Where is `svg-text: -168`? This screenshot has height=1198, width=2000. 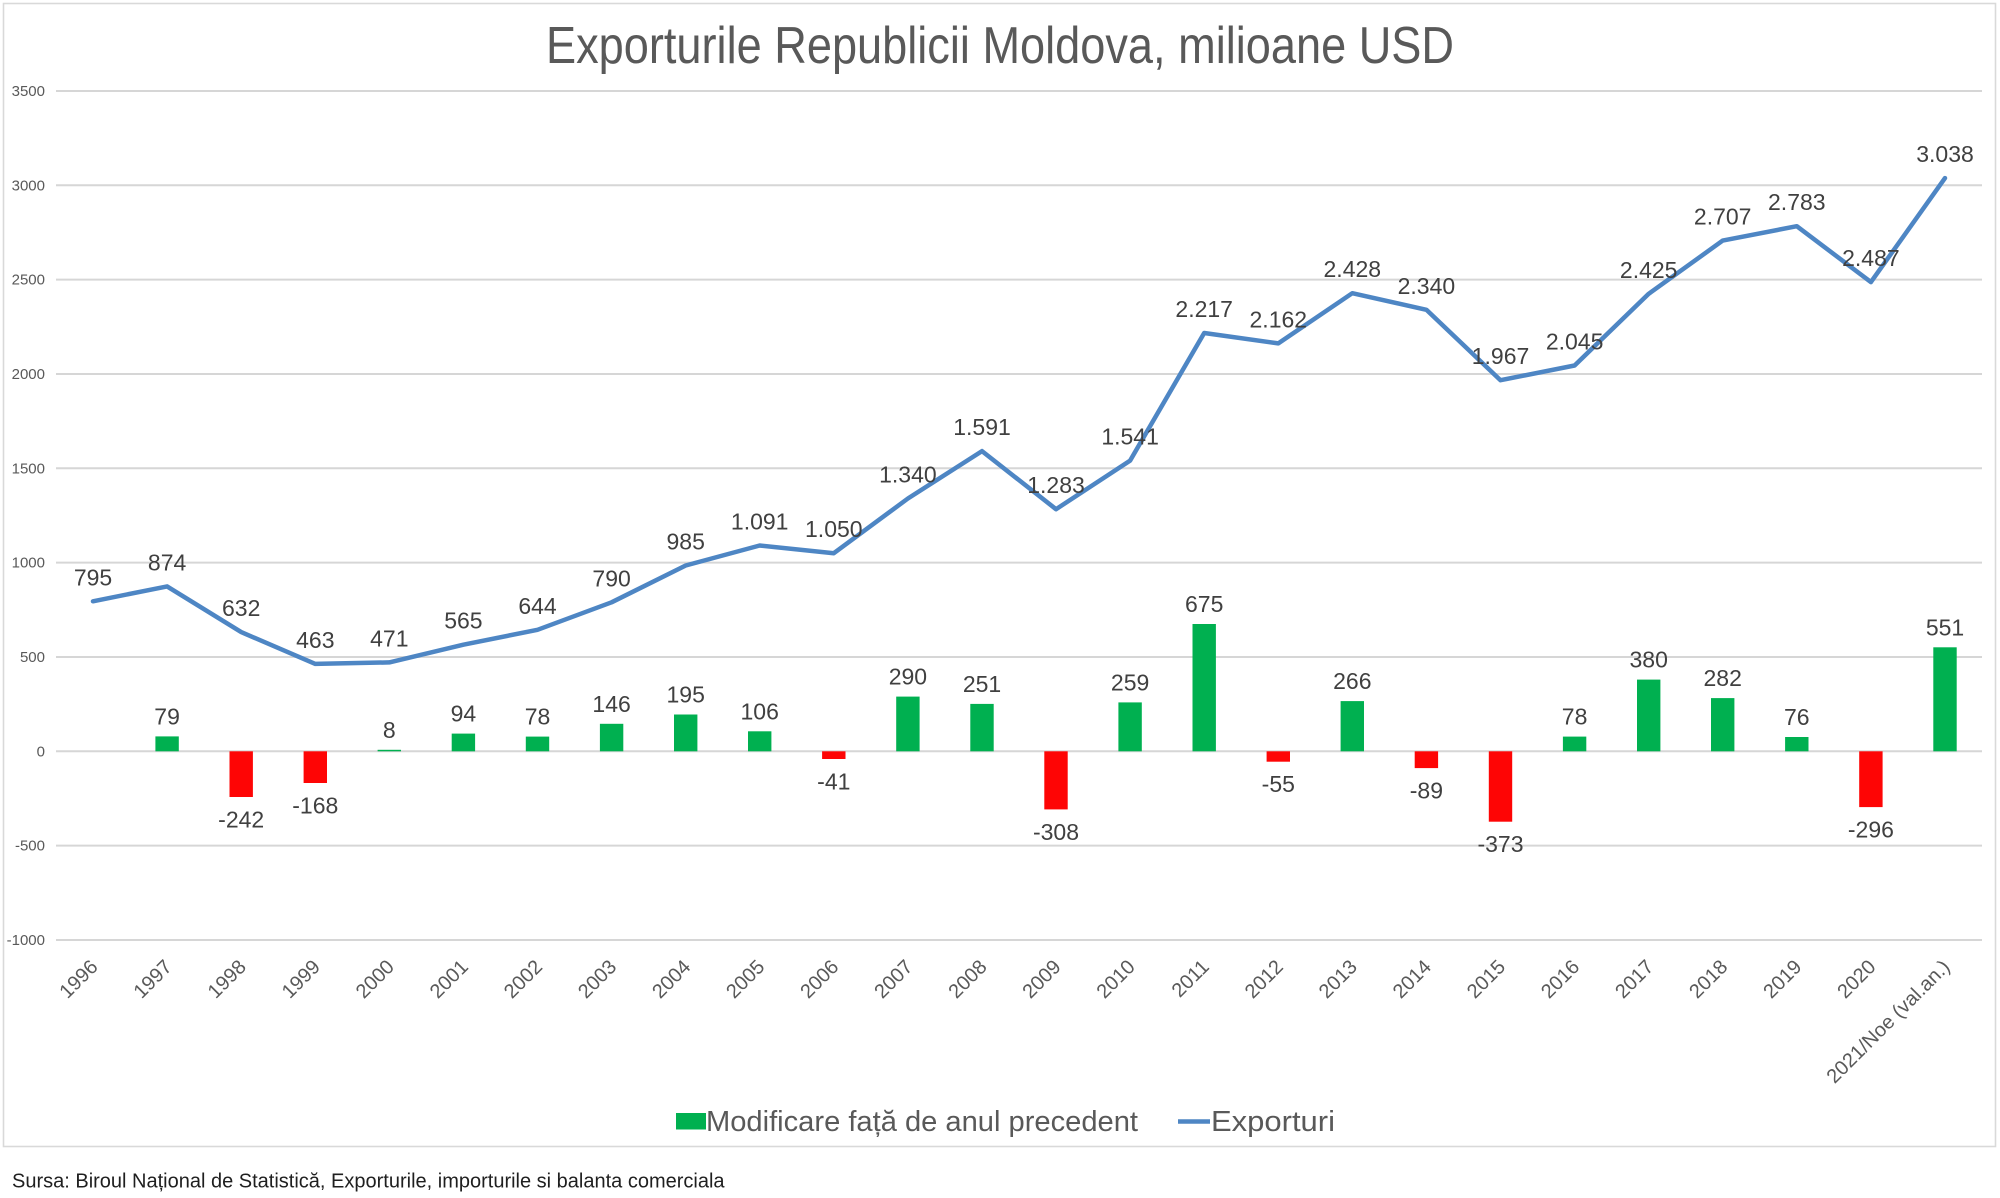
svg-text: -168 is located at coordinates (315, 806).